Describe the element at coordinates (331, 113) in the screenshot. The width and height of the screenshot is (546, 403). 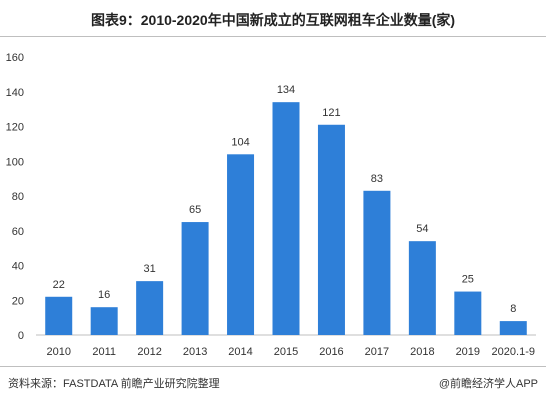
I see `data-label: 121` at that location.